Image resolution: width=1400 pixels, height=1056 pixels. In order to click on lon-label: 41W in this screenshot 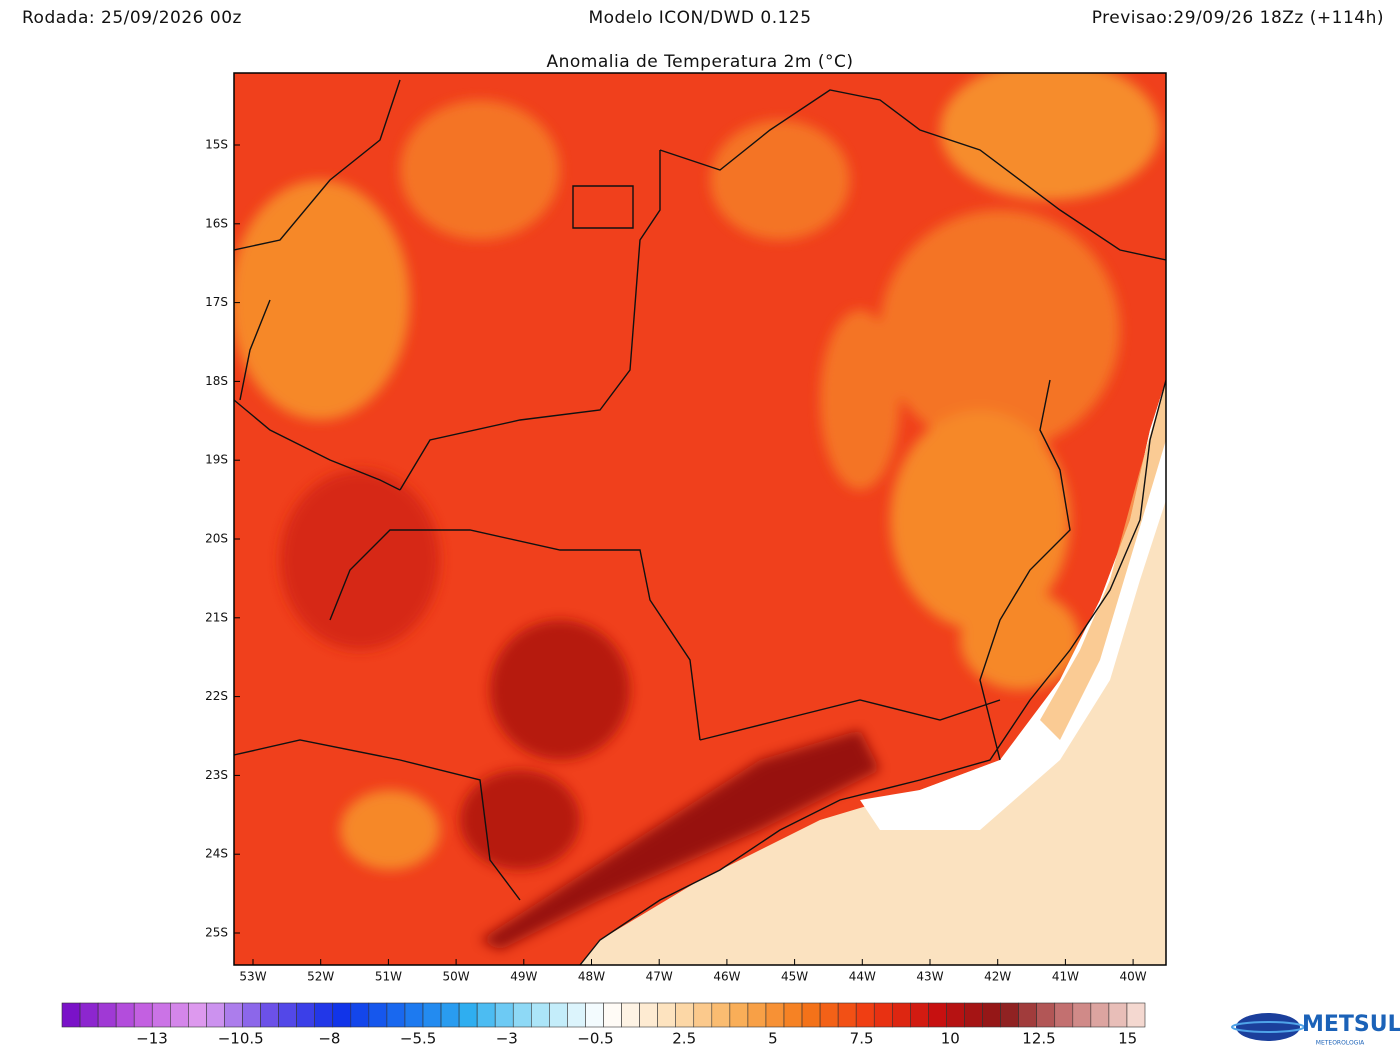, I will do `click(1065, 977)`.